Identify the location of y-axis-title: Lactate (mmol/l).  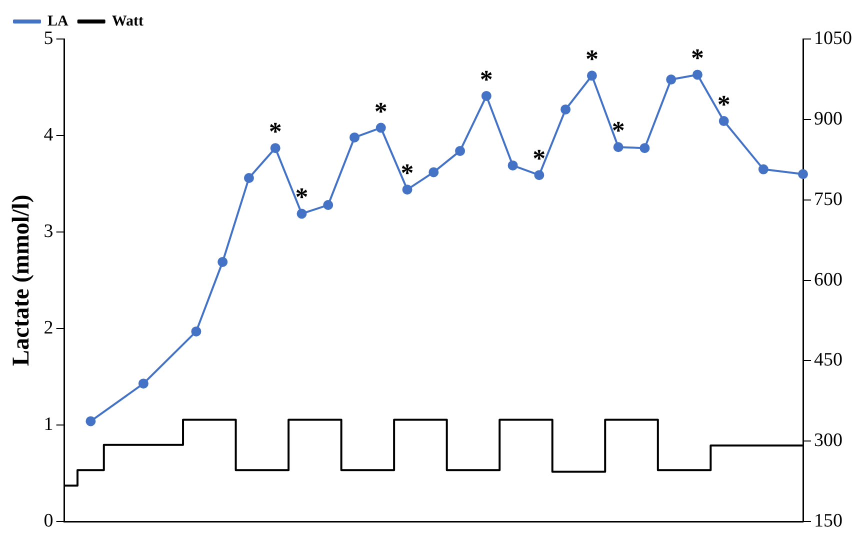
(21, 280).